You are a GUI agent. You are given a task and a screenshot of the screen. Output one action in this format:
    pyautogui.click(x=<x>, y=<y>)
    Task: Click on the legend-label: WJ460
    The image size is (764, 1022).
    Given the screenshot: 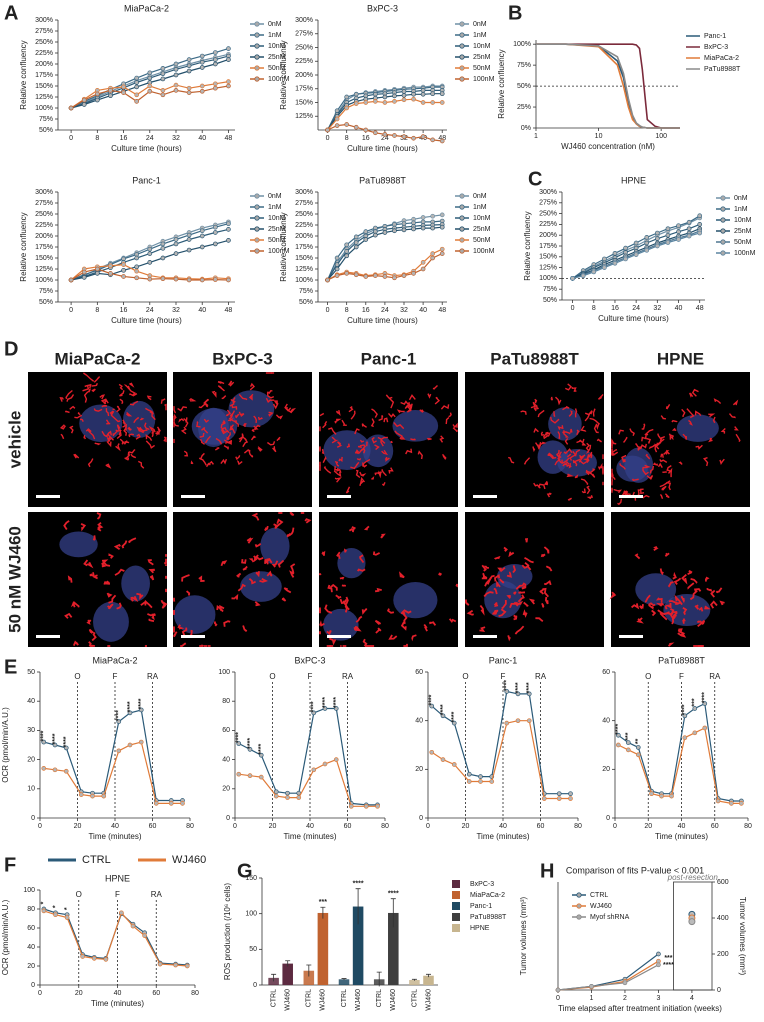 What is the action you would take?
    pyautogui.click(x=189, y=860)
    